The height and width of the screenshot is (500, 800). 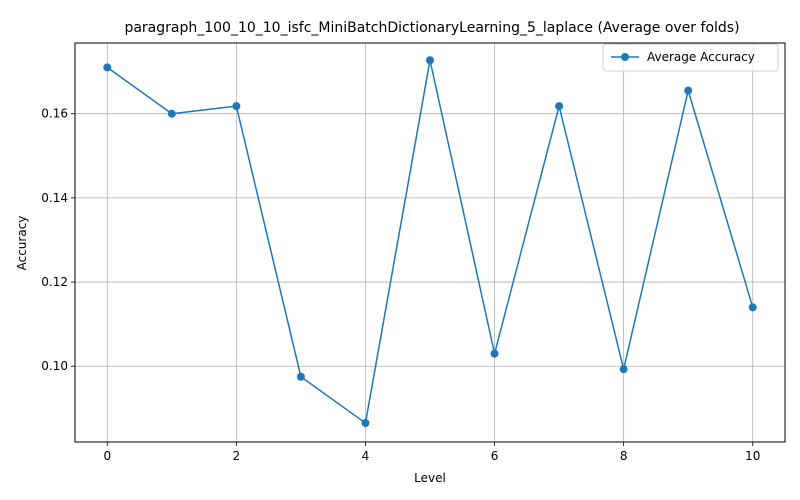 I want to click on legend-marker, so click(x=625, y=57).